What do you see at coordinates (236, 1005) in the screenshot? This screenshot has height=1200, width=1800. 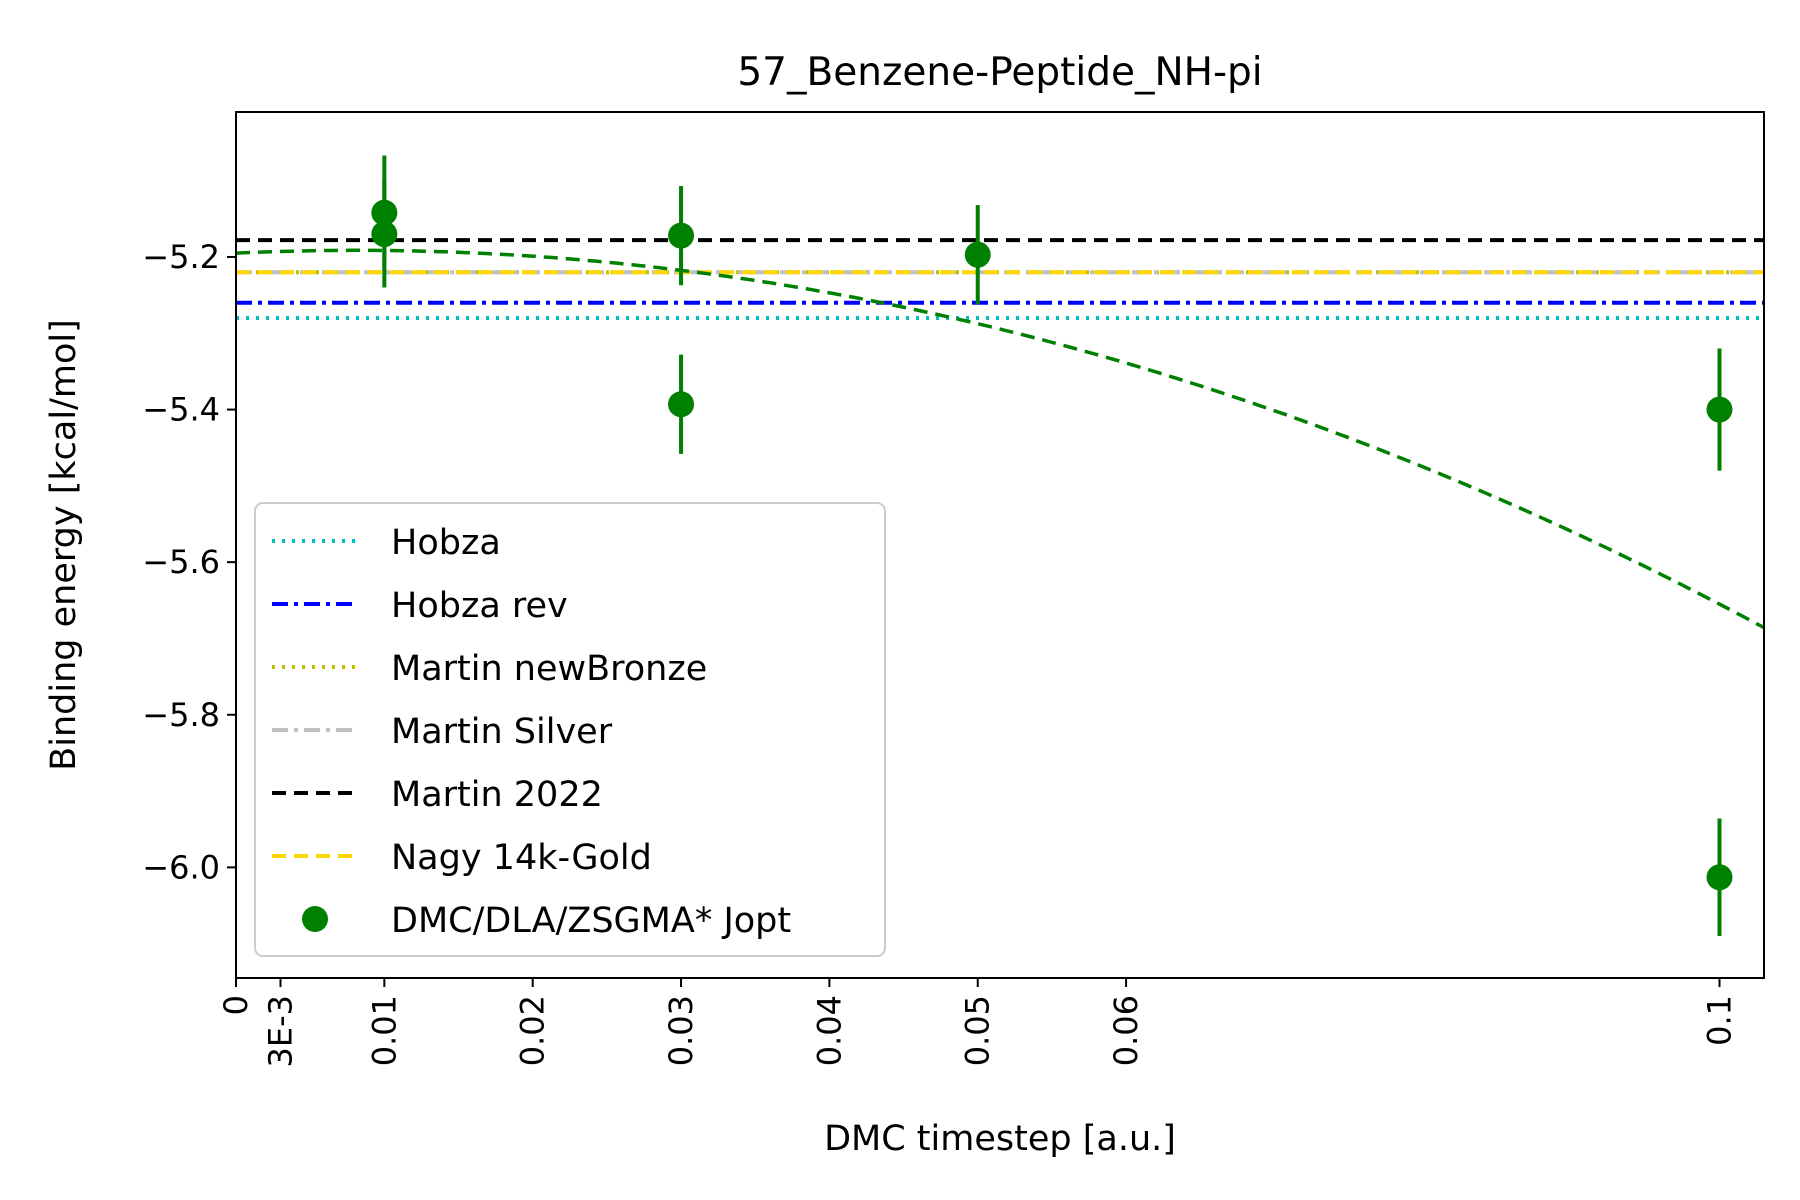 I see `x-tick-label: 0` at bounding box center [236, 1005].